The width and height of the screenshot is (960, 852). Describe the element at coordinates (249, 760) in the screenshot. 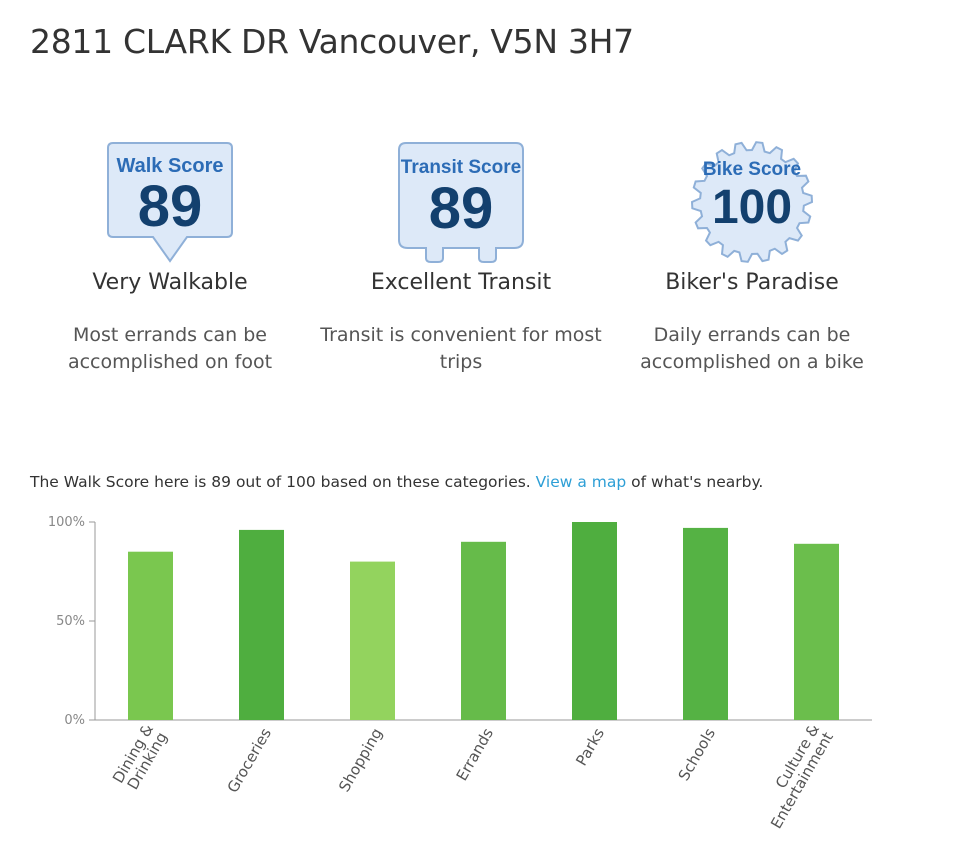

I see `category-label: Groceries` at that location.